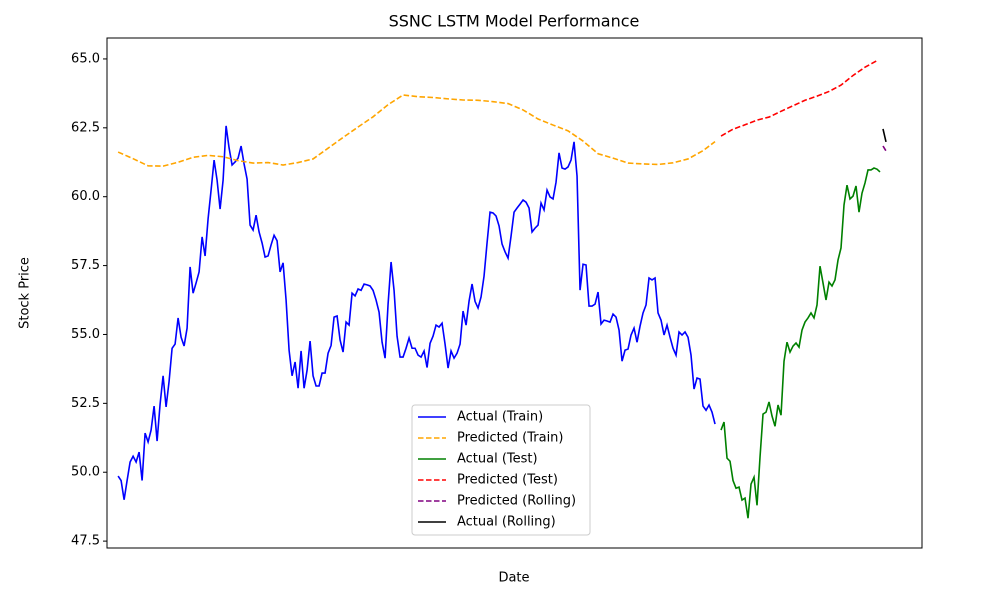  What do you see at coordinates (513, 578) in the screenshot?
I see `x-axis-label: Date` at bounding box center [513, 578].